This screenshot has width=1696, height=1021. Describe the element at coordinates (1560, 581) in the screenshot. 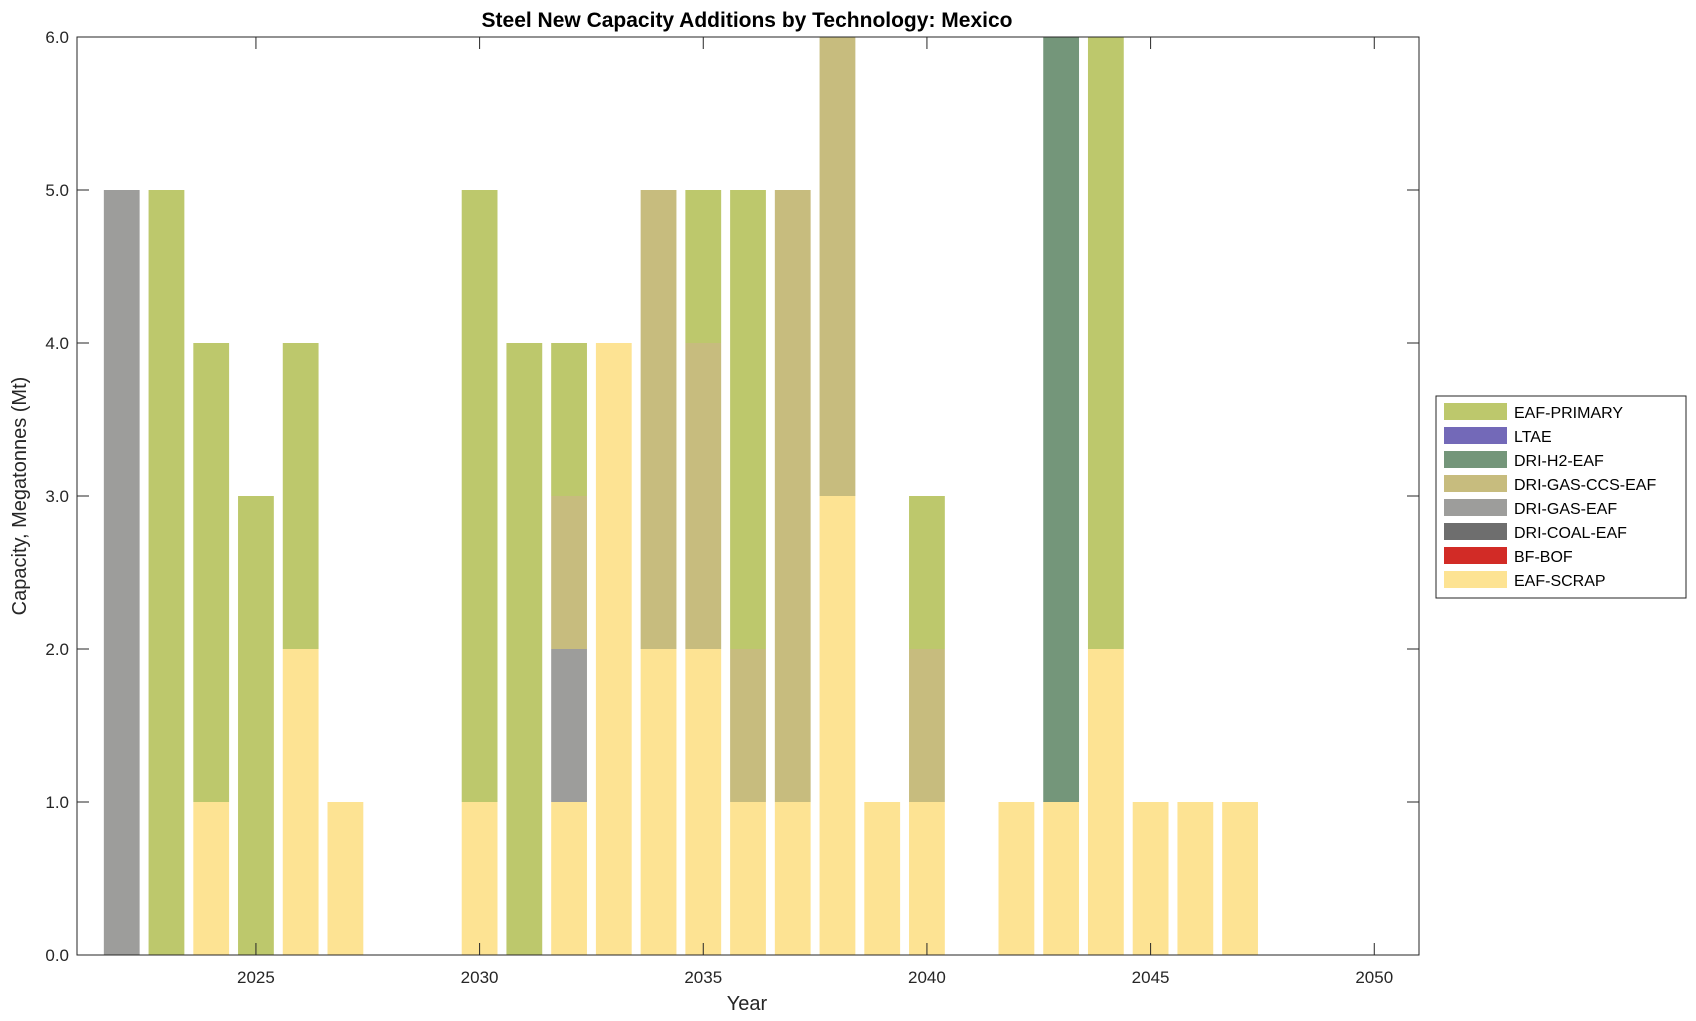

I see `legend-label-eaf-scrap: EAF-SCRAP` at that location.